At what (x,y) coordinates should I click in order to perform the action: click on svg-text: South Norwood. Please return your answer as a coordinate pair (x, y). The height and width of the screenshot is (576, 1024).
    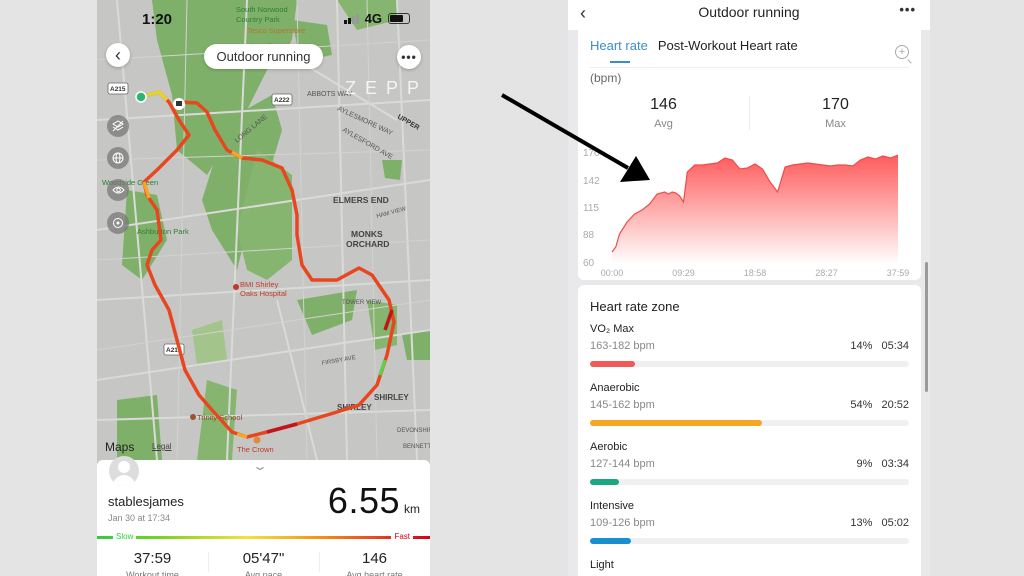
    Looking at the image, I should click on (262, 9).